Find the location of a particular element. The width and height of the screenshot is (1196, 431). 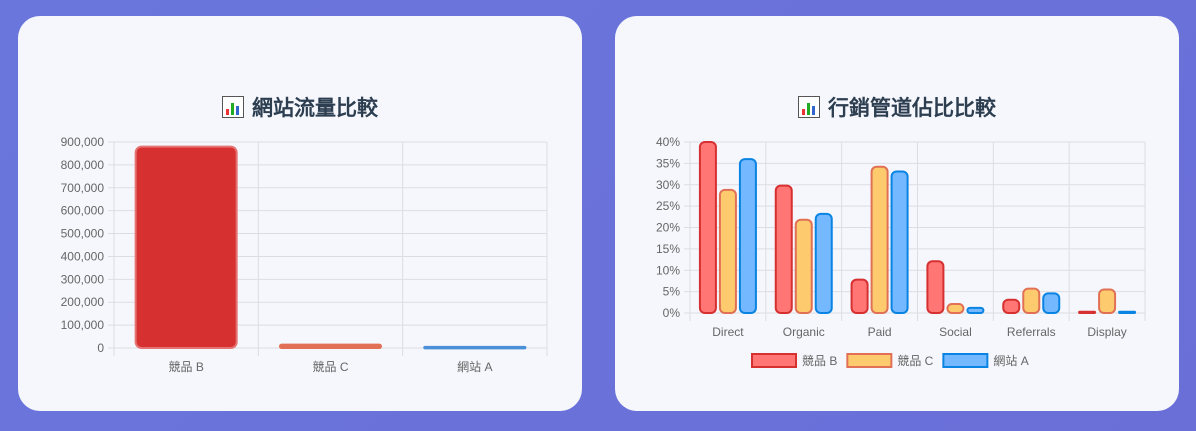

y-tick-label: 100,000 is located at coordinates (83, 325).